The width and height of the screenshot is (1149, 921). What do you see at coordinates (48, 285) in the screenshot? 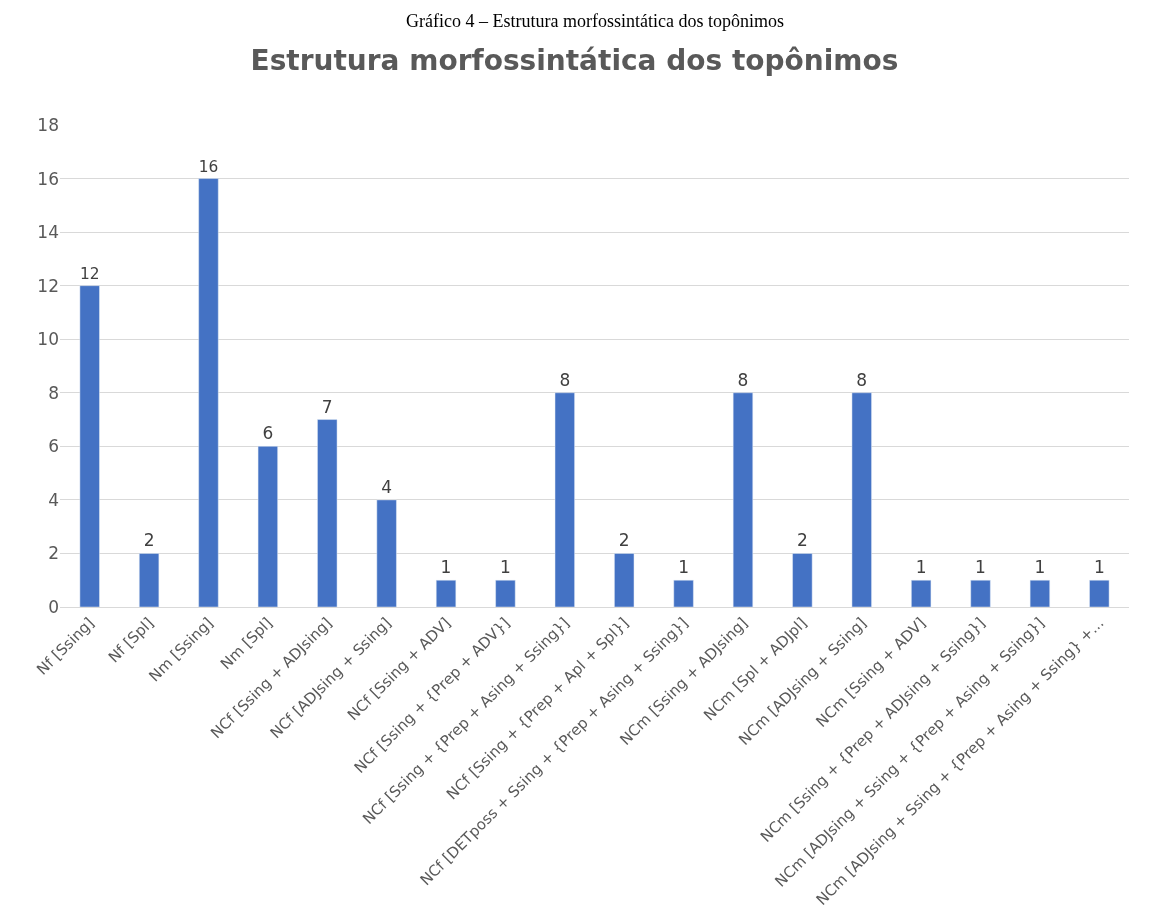
I see `y-tick-label: 12` at bounding box center [48, 285].